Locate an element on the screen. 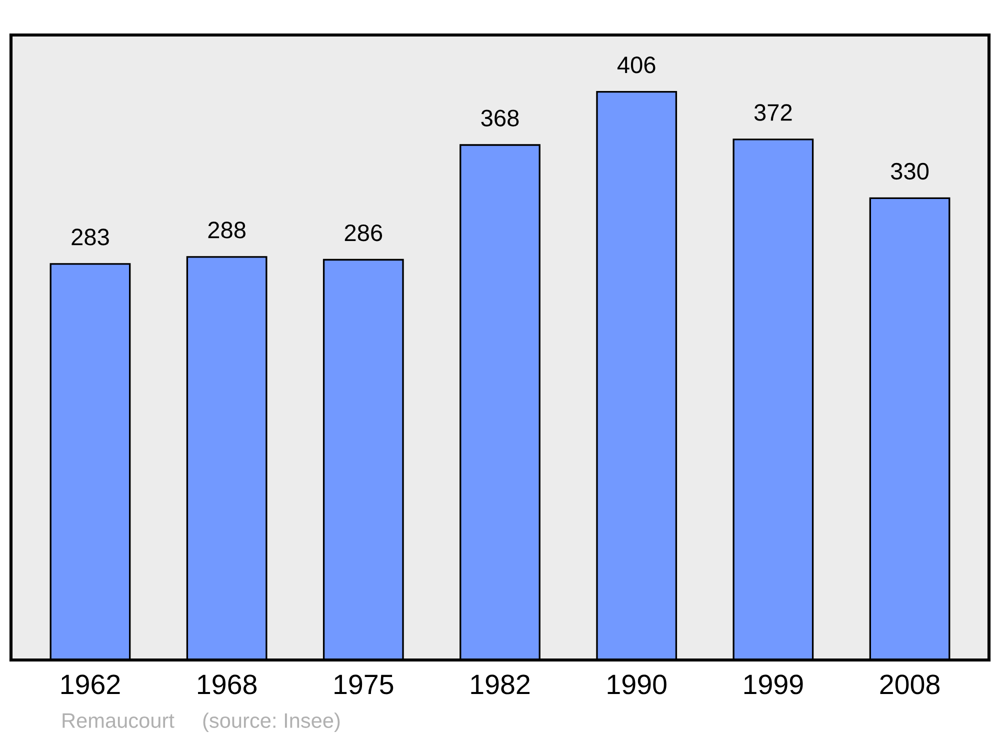  text: (source: Insee) is located at coordinates (271, 722).